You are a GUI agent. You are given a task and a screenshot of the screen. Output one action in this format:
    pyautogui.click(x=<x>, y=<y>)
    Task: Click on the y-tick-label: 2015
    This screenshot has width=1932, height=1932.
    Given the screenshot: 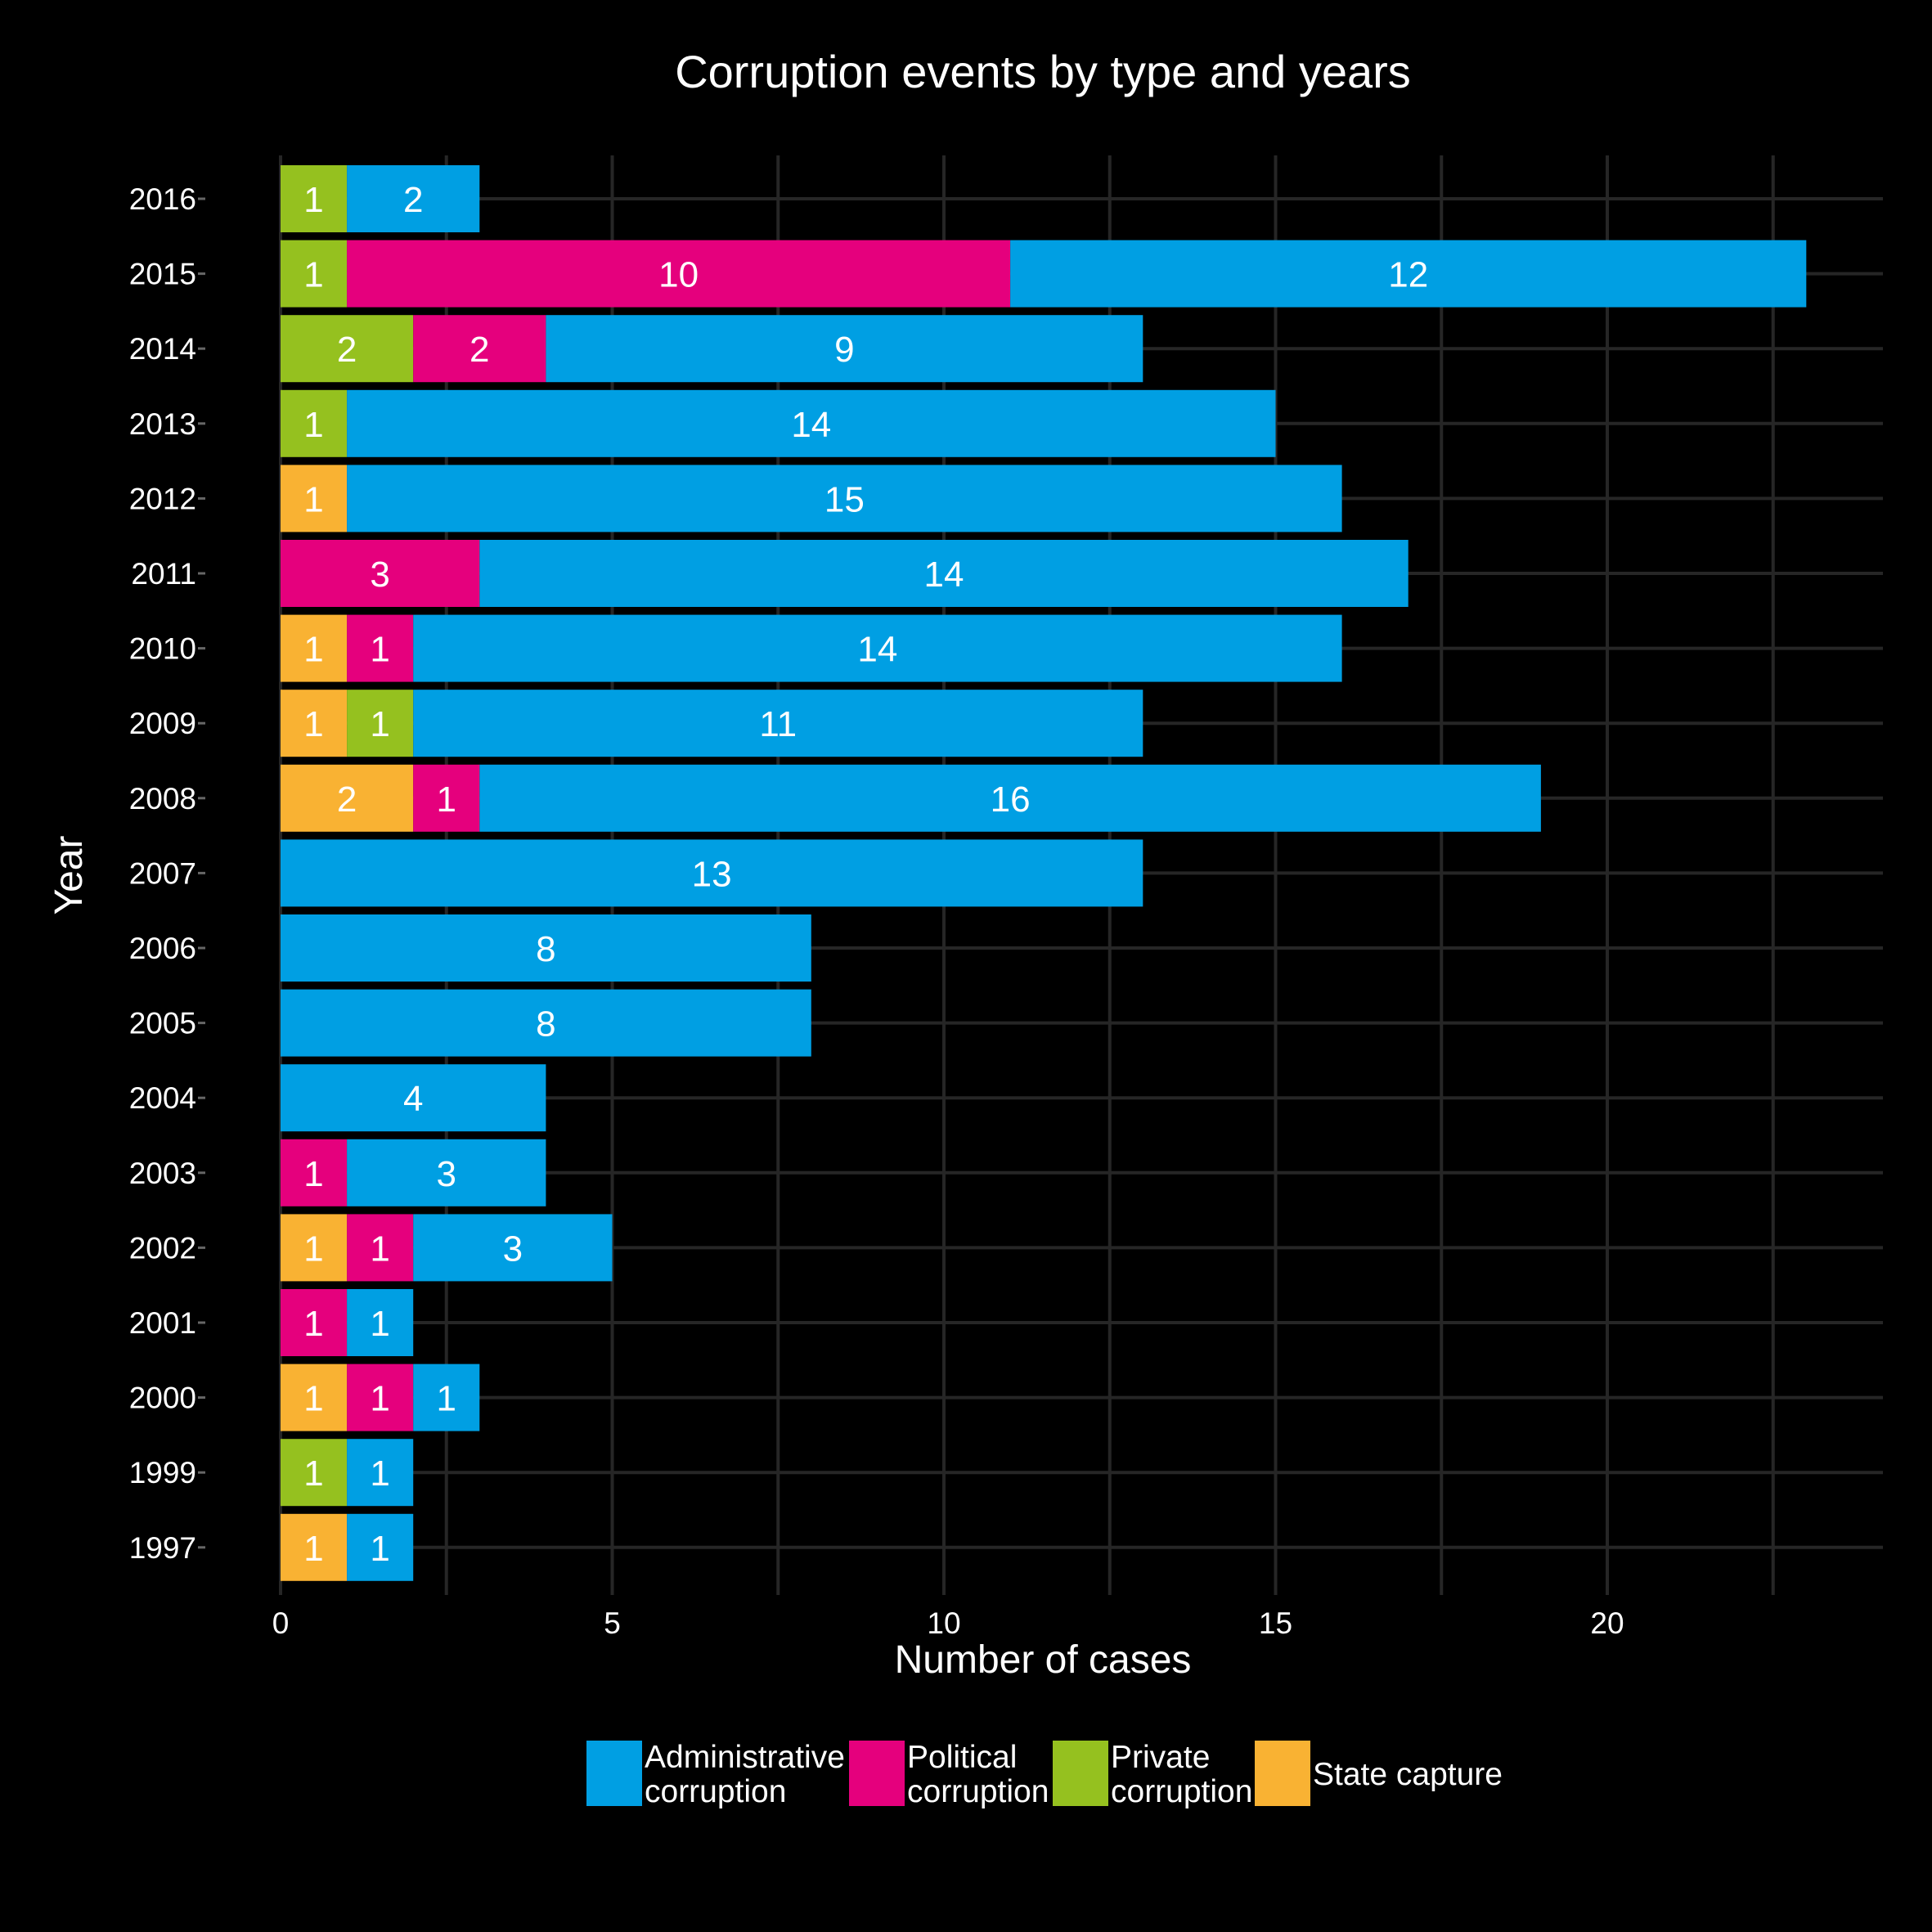 What is the action you would take?
    pyautogui.click(x=163, y=274)
    